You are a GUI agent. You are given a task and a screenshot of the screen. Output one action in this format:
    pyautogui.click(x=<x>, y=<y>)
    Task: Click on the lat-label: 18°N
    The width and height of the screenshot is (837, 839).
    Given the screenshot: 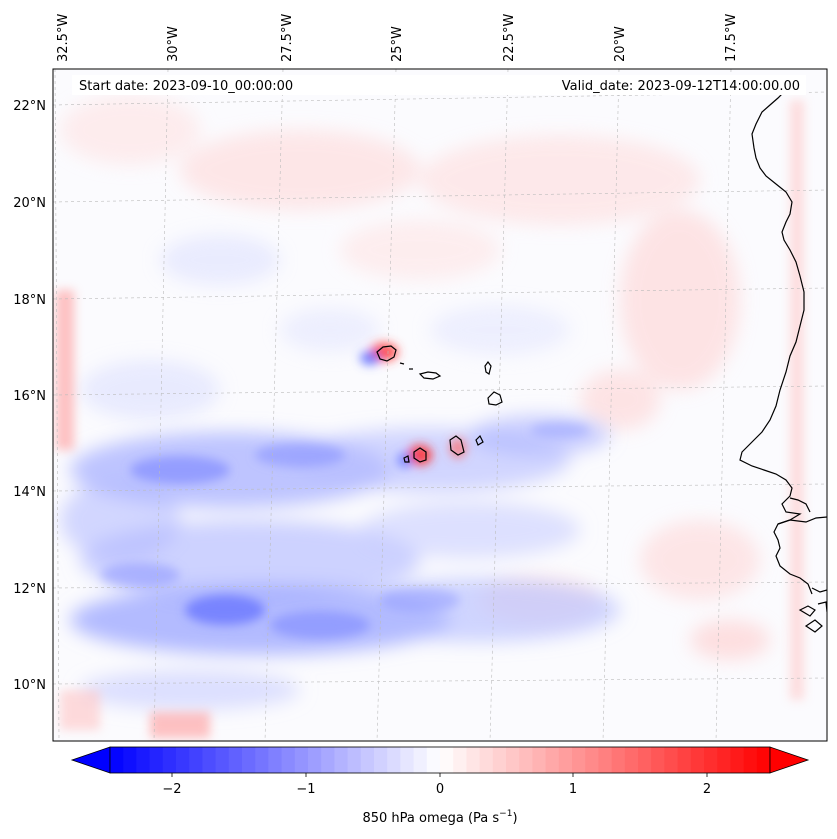 What is the action you would take?
    pyautogui.click(x=29, y=300)
    